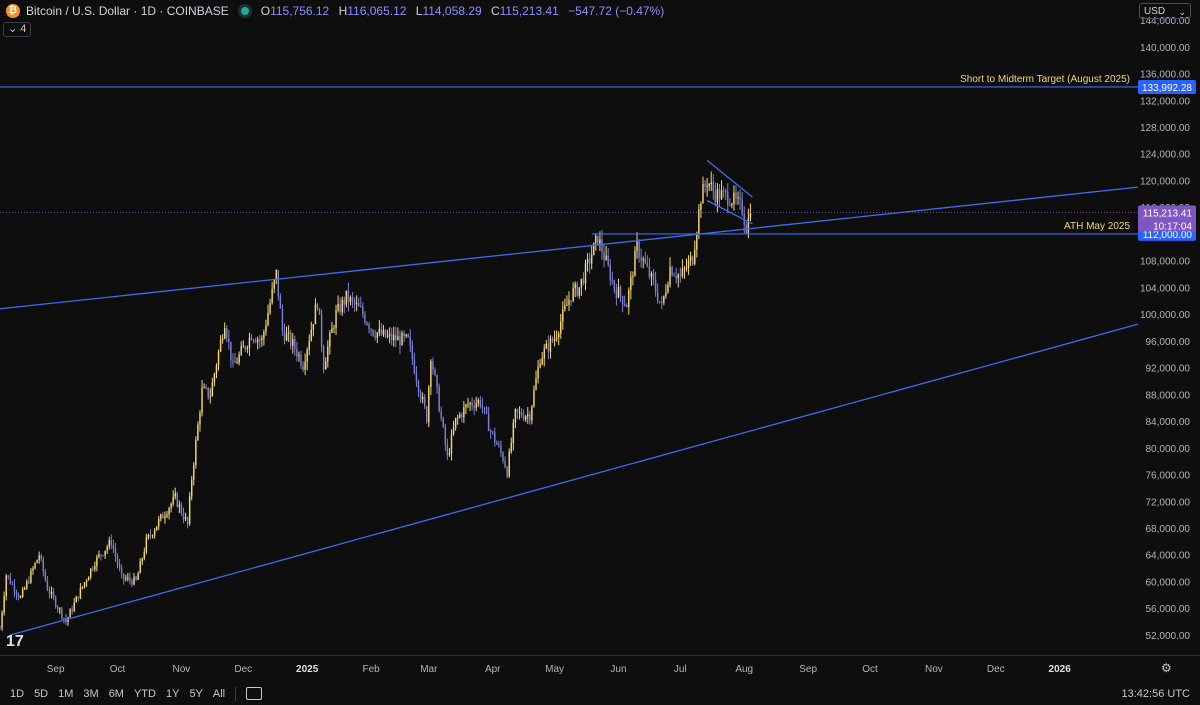 The width and height of the screenshot is (1200, 705). Describe the element at coordinates (91, 693) in the screenshot. I see `range-3m: 3M` at that location.